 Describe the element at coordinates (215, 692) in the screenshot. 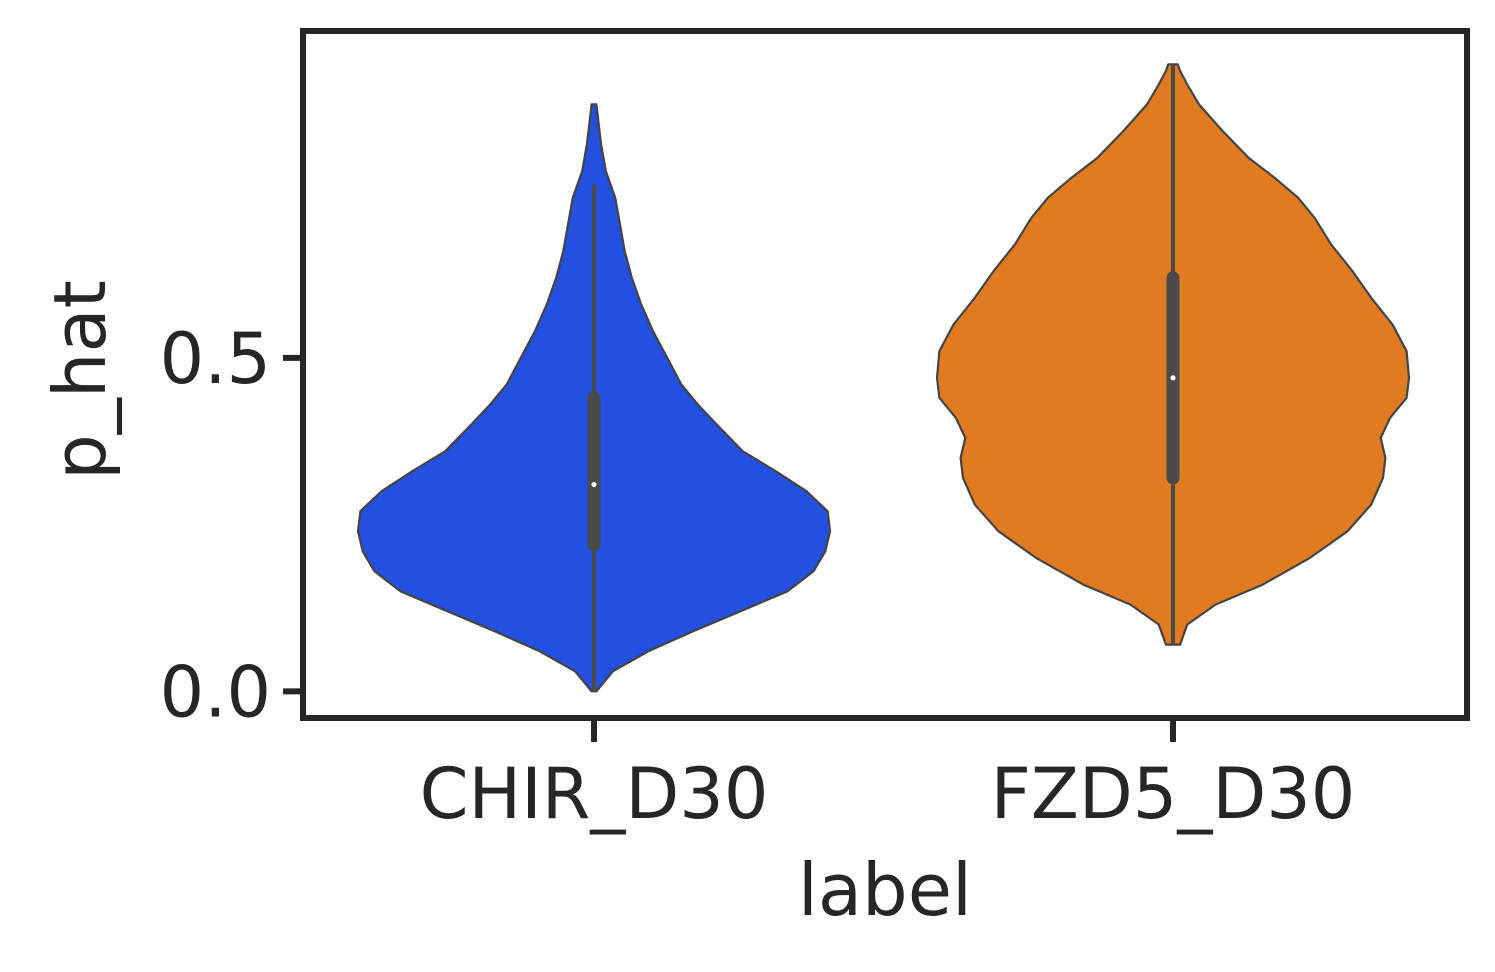

I see `y-tick-label: 0.0` at that location.